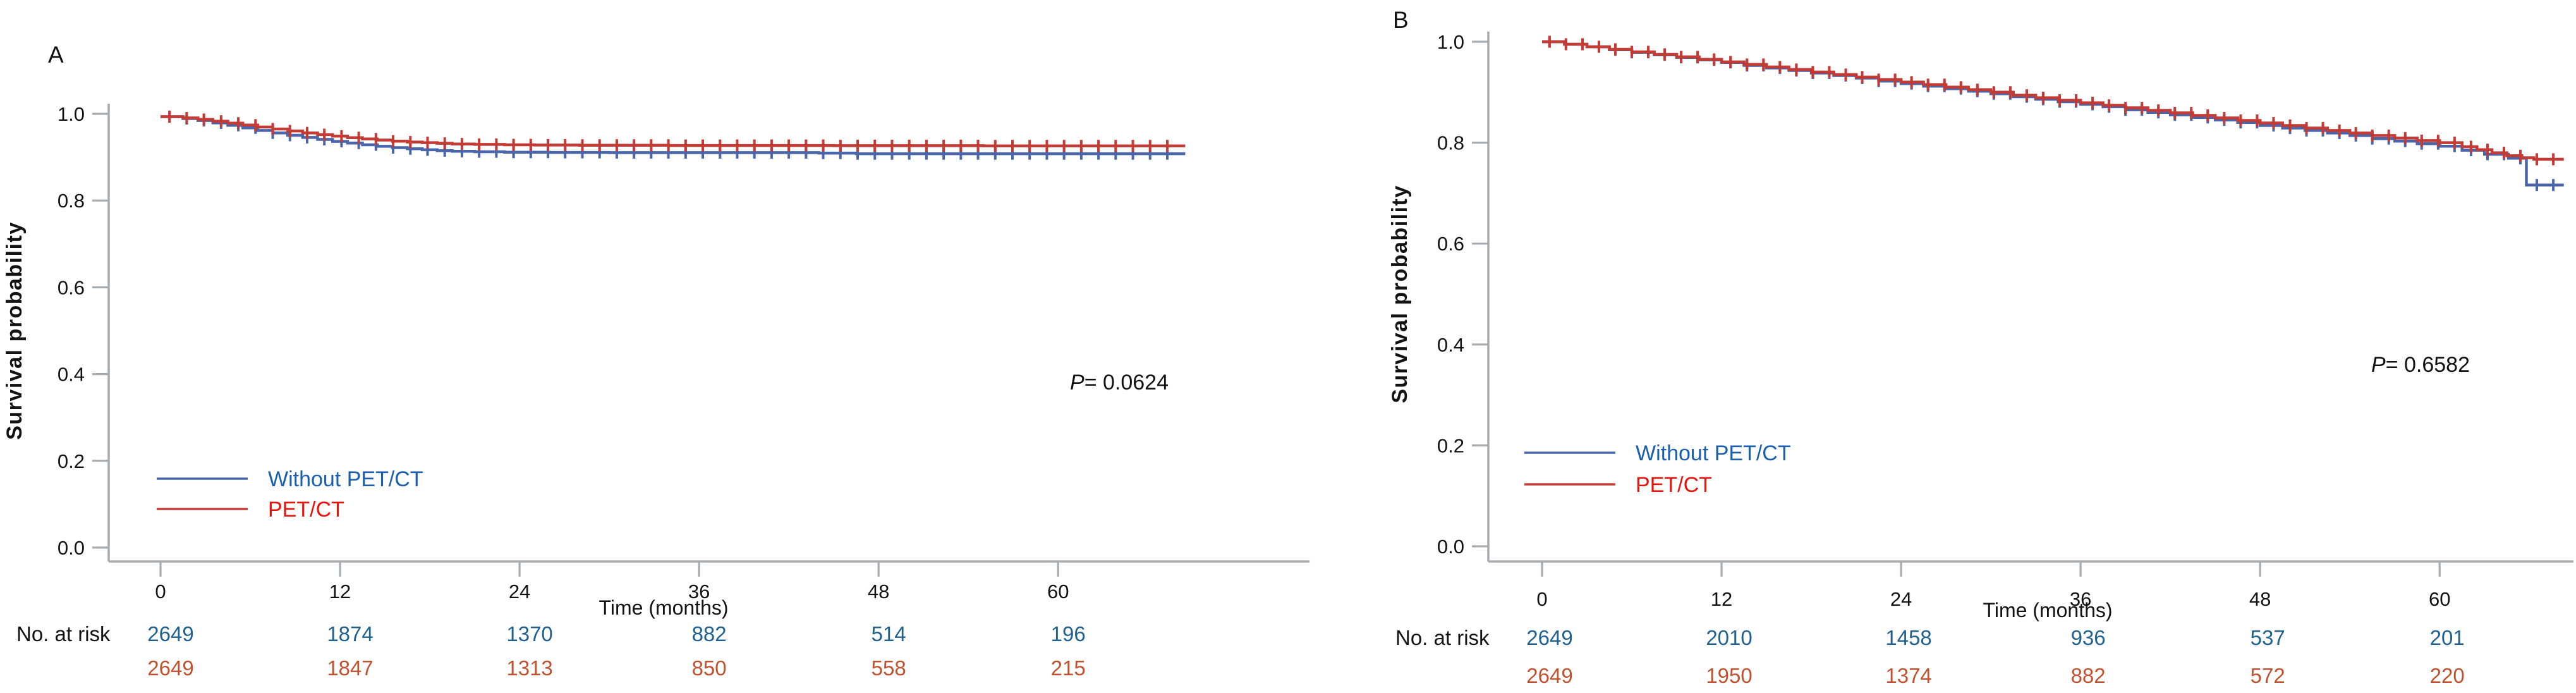 This screenshot has width=2576, height=693. What do you see at coordinates (1400, 294) in the screenshot?
I see `panel-b-y-axis-title: Survival probability` at bounding box center [1400, 294].